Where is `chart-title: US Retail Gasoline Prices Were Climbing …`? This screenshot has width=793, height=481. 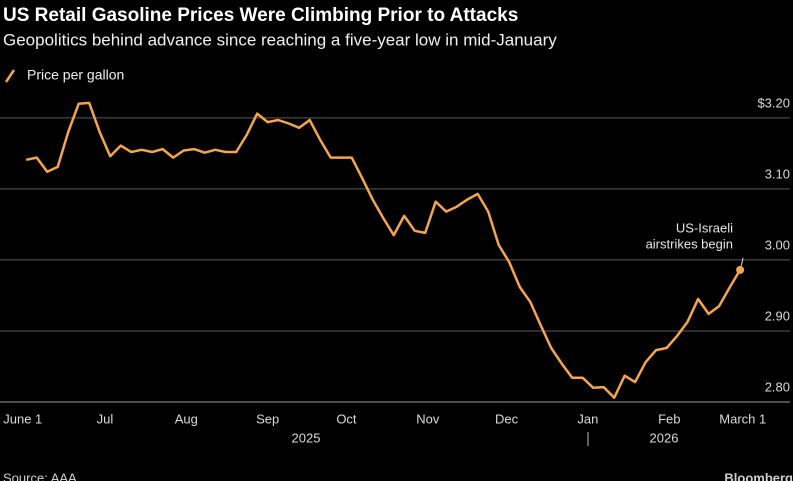 chart-title: US Retail Gasoline Prices Were Climbing … is located at coordinates (260, 15).